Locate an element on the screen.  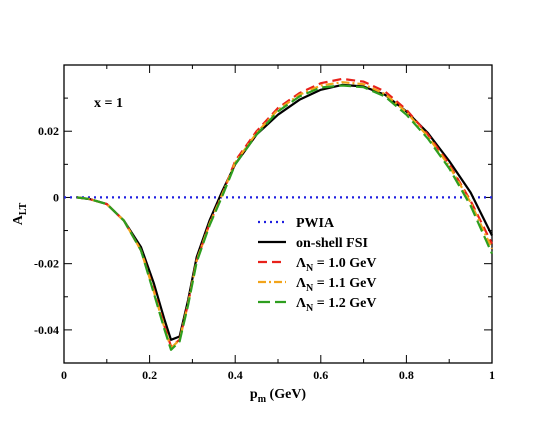
legend-label-4: ΛN = 1.2 GeV is located at coordinates (336, 305).